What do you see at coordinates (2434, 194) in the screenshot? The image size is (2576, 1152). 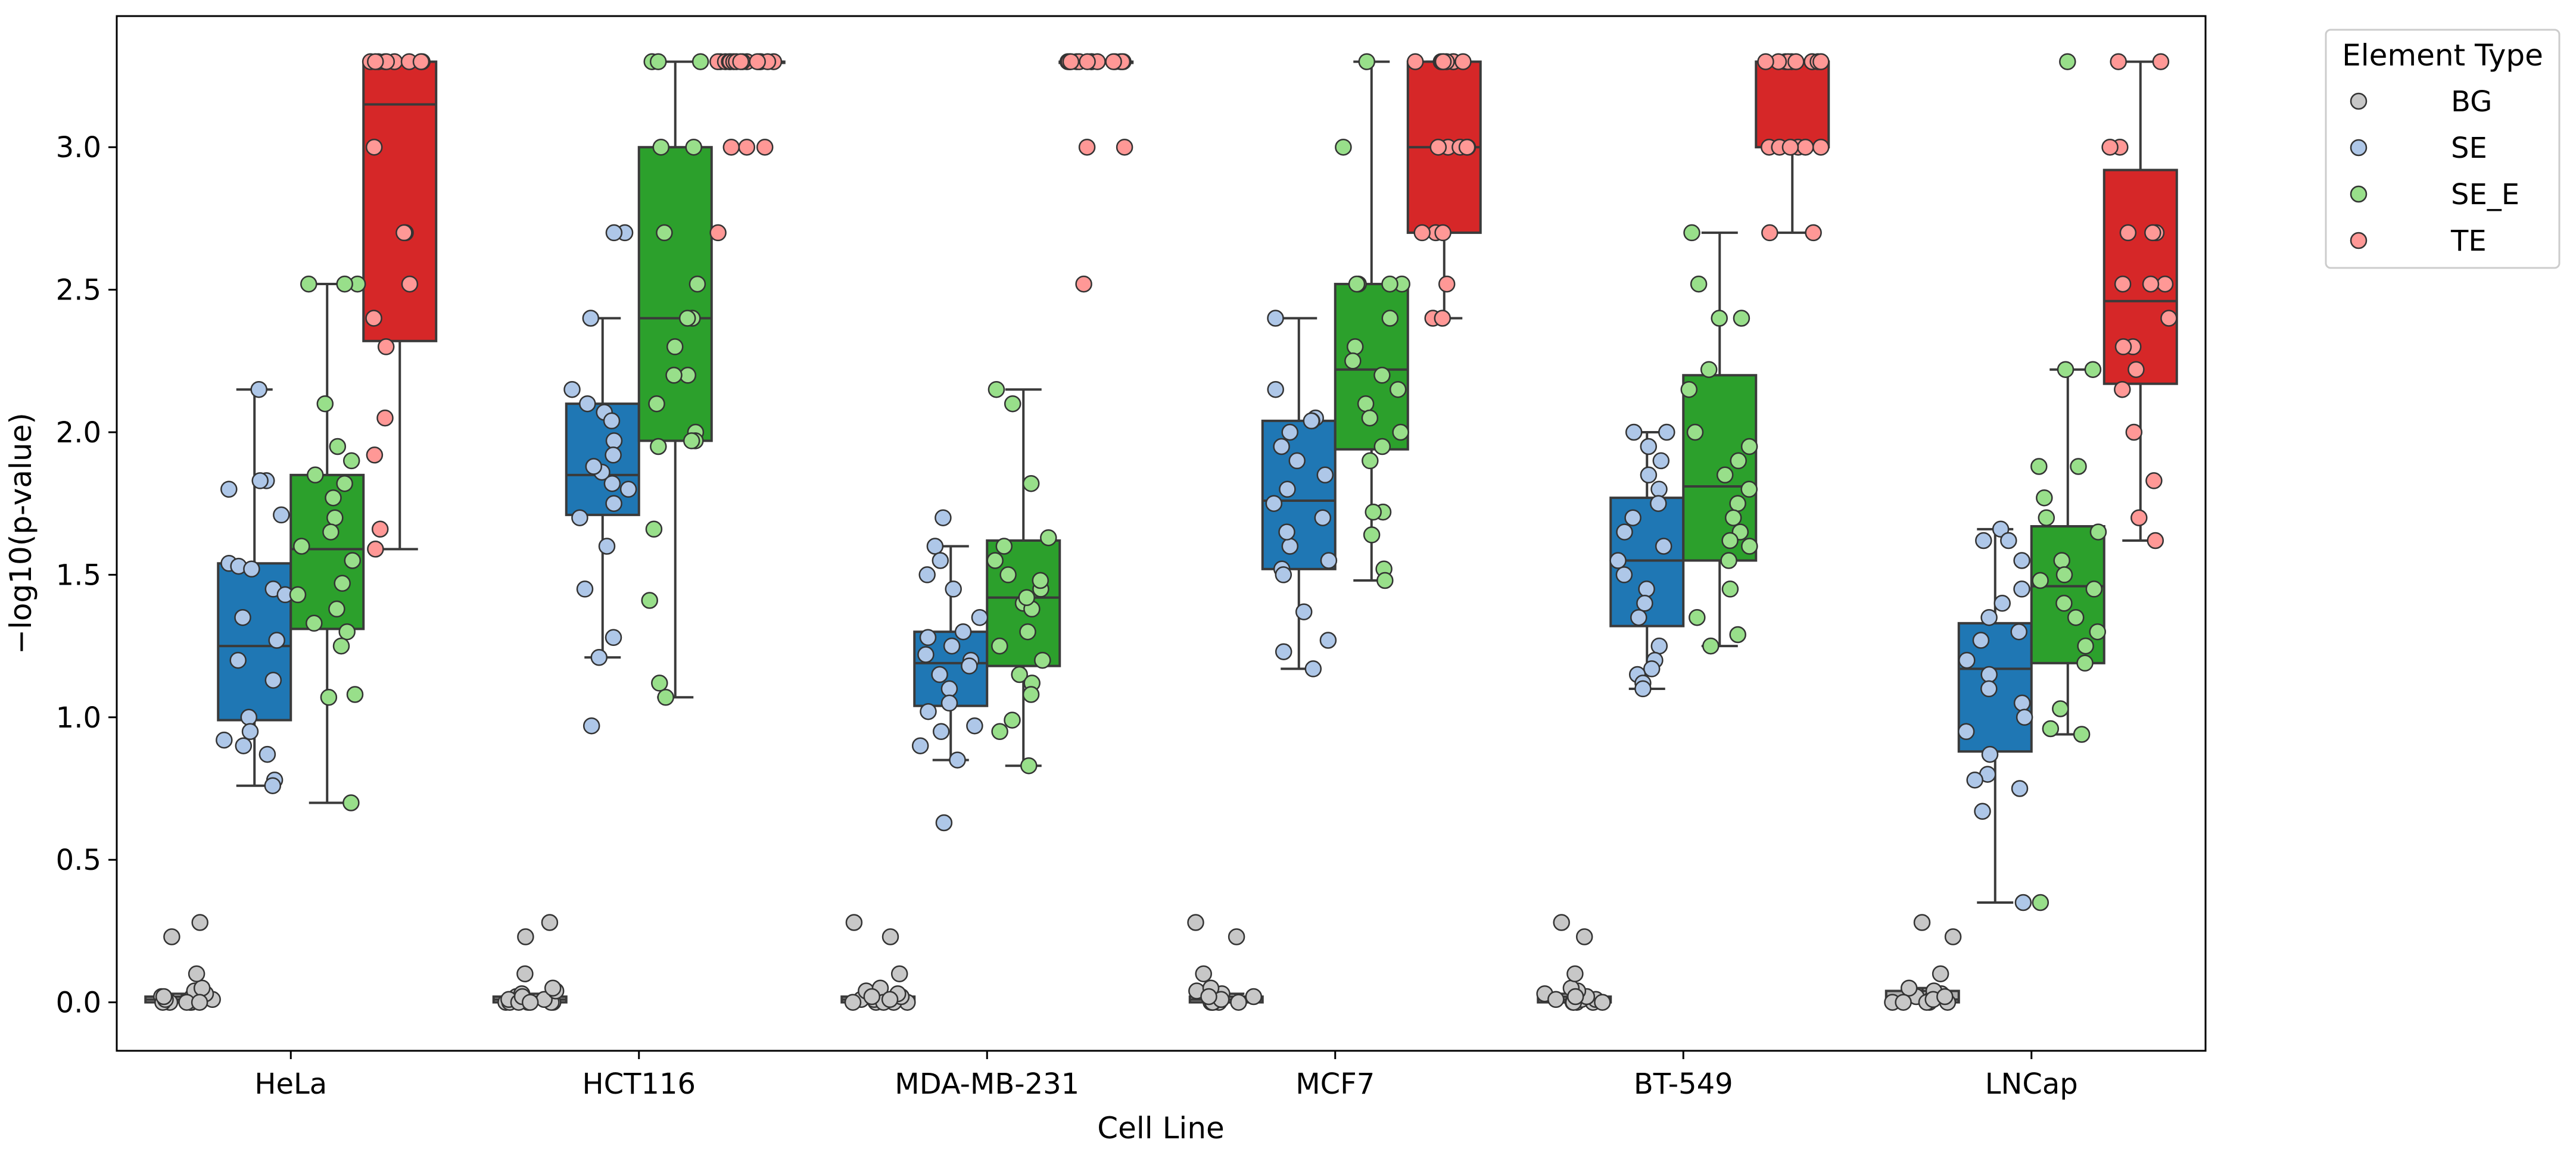 I see `legend-item-SE_E: SE_E` at bounding box center [2434, 194].